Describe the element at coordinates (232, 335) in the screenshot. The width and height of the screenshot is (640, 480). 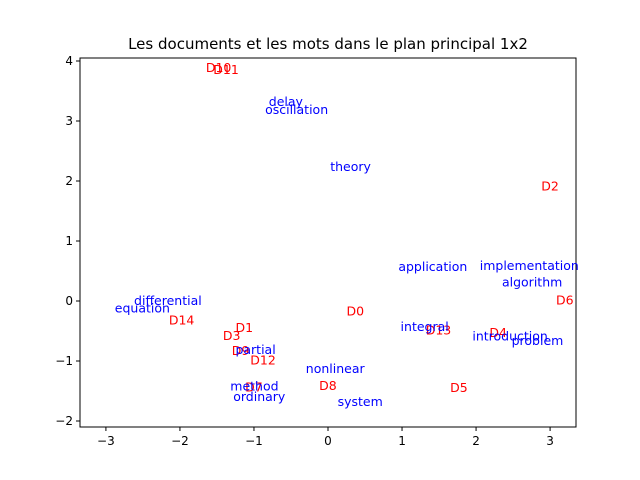
I see `document-label: D3` at that location.